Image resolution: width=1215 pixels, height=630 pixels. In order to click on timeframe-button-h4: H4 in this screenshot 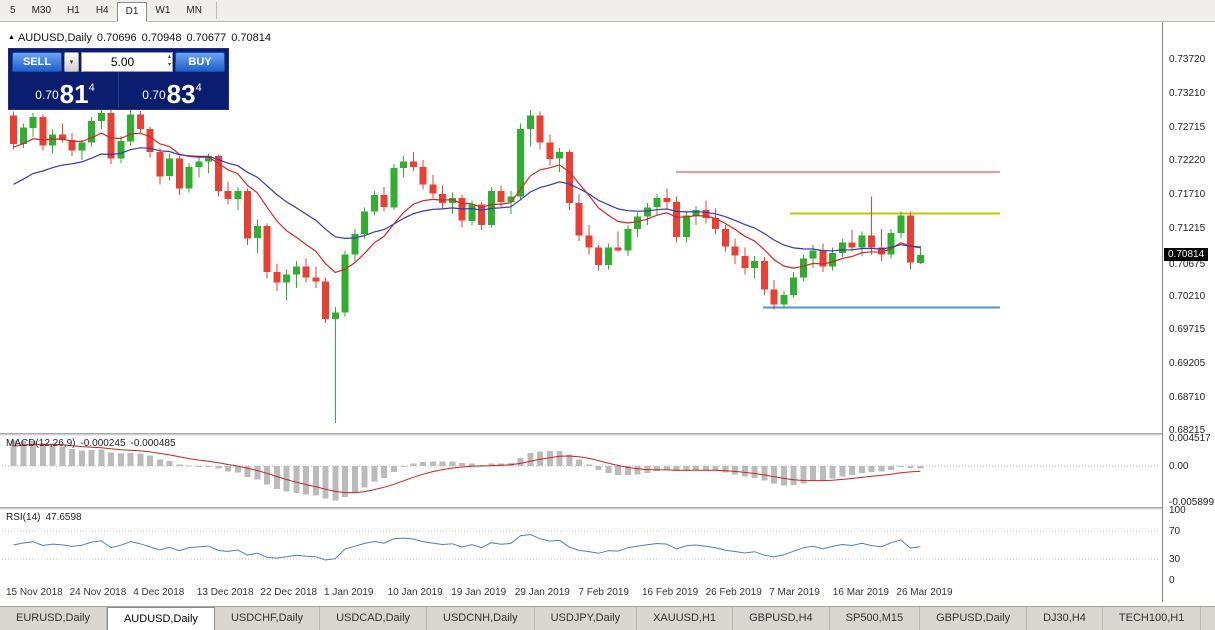, I will do `click(102, 10)`.